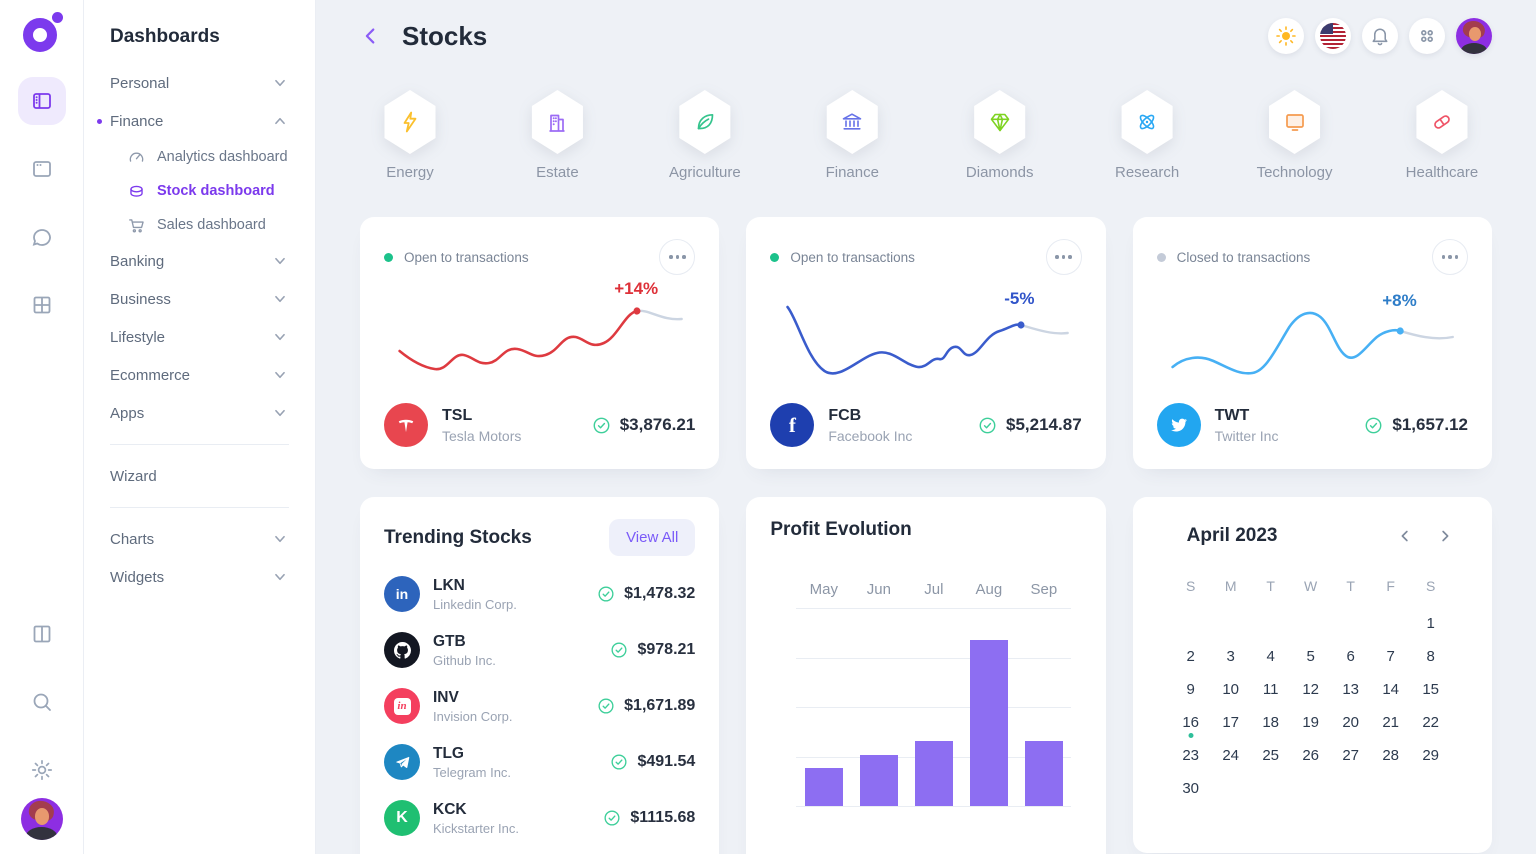 The height and width of the screenshot is (854, 1536). Describe the element at coordinates (199, 157) in the screenshot. I see `sidebar-subitem-analytics-dashboard: Analytics dashboard` at that location.